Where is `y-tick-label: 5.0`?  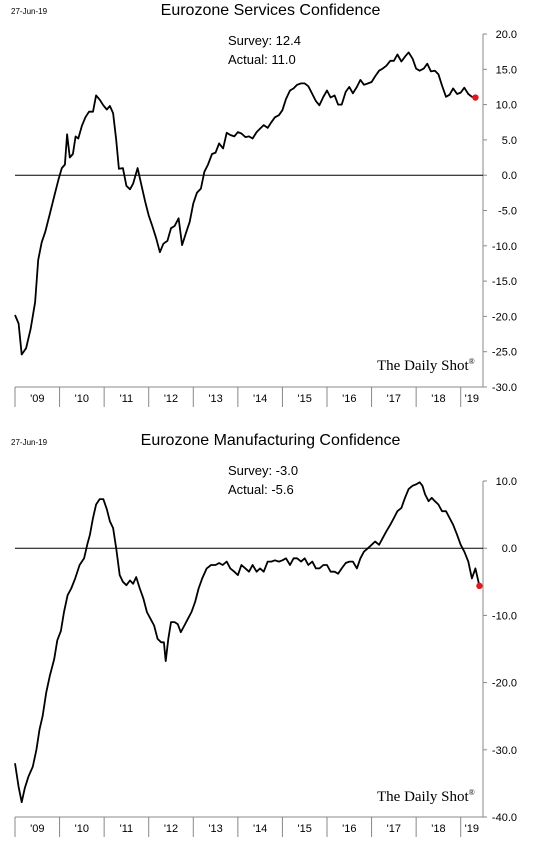
y-tick-label: 5.0 is located at coordinates (509, 141).